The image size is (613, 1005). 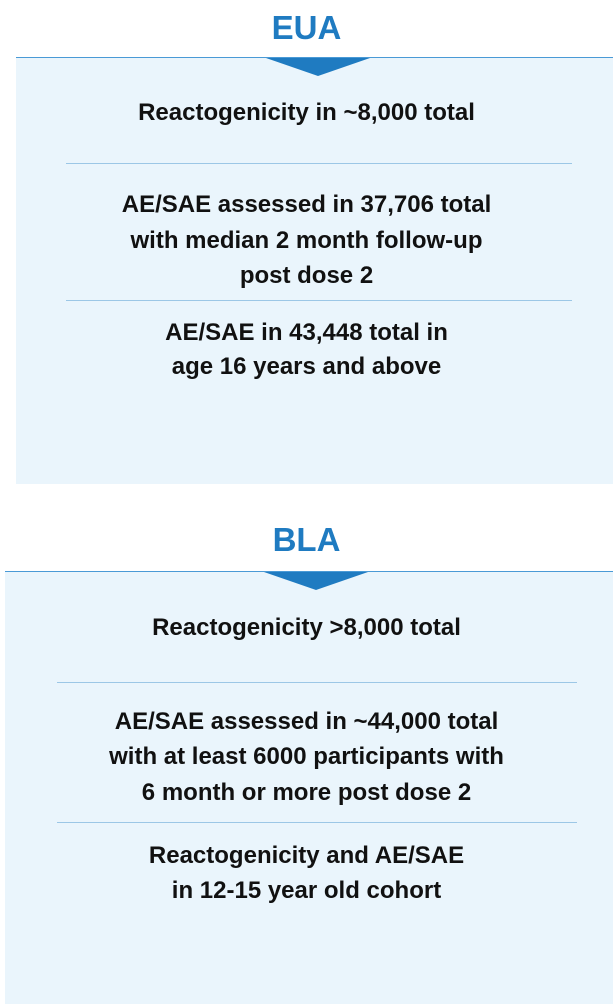 What do you see at coordinates (306, 756) in the screenshot?
I see `item-line: with at least 6000 participants with` at bounding box center [306, 756].